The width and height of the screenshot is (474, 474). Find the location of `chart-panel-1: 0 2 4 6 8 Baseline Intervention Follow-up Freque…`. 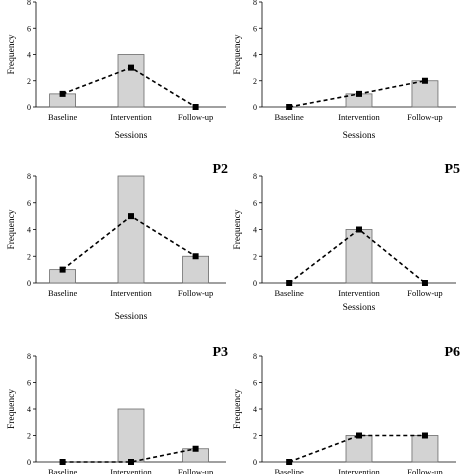

chart-panel-1: 0 2 4 6 8 Baseline Intervention Follow-up Freque… is located at coordinates (116, 70).